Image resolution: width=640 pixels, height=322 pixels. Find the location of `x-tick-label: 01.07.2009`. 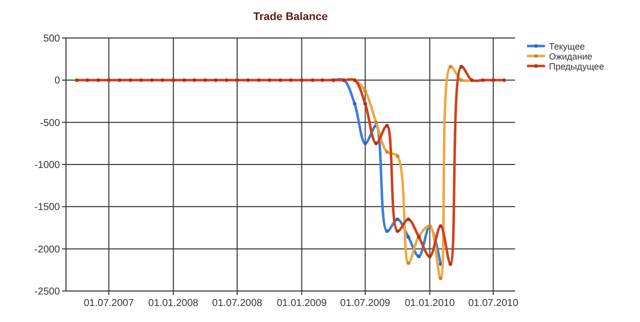

x-tick-label: 01.07.2009 is located at coordinates (365, 303).